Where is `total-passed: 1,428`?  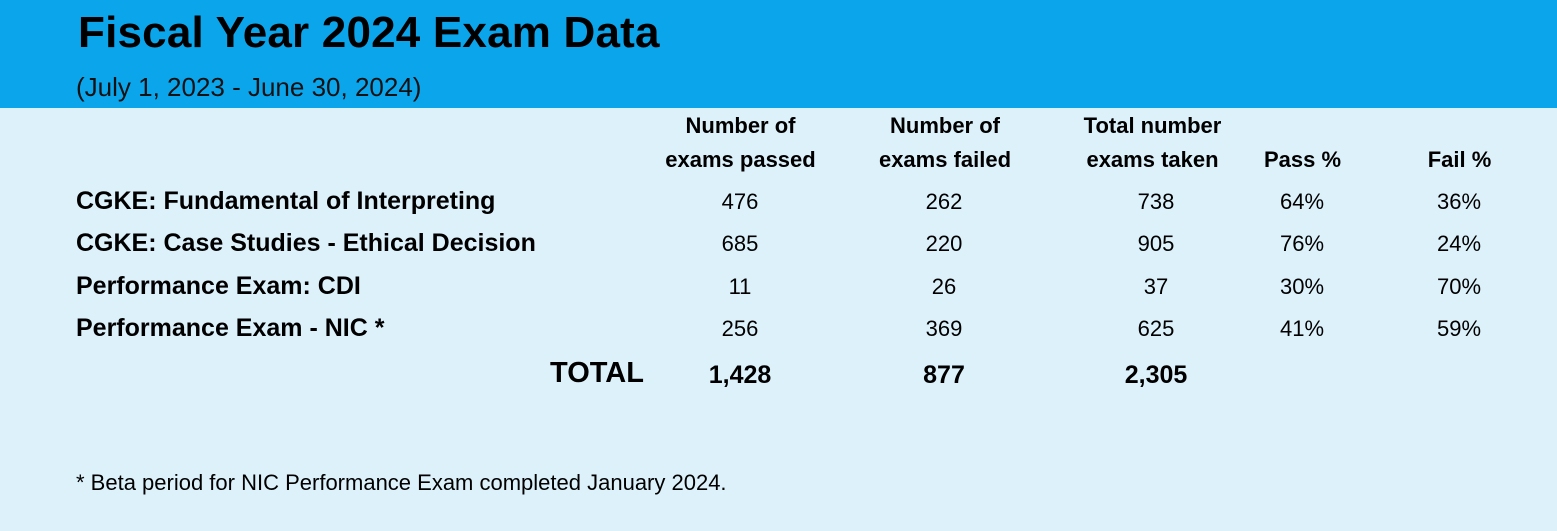
total-passed: 1,428 is located at coordinates (740, 375).